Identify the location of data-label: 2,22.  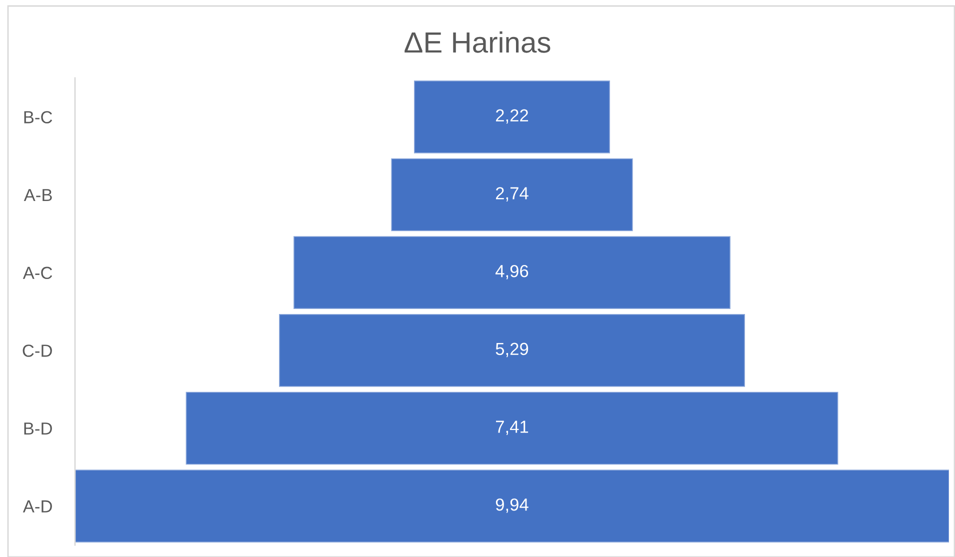
(512, 116).